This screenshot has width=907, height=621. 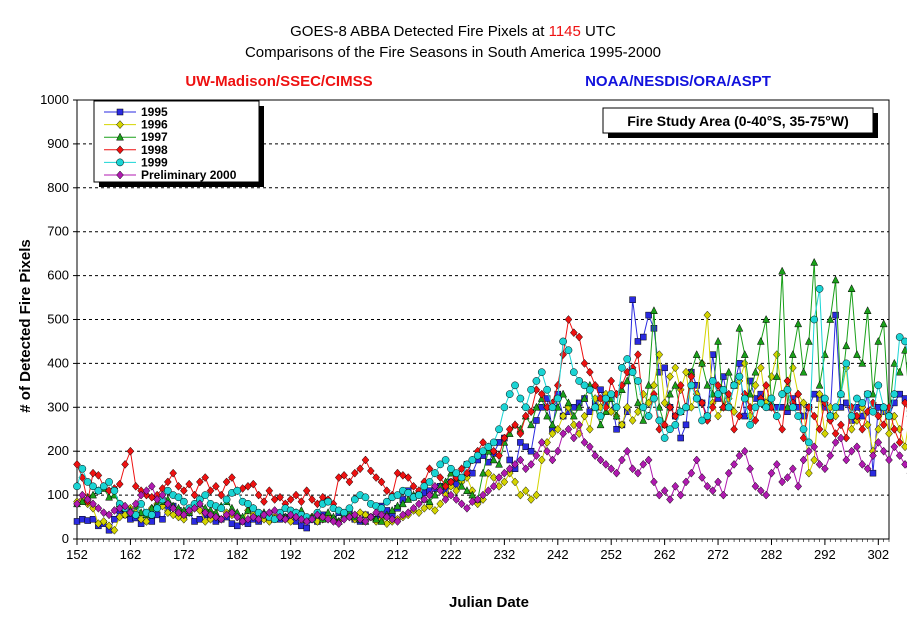 What do you see at coordinates (154, 137) in the screenshot?
I see `legend-label: 1997` at bounding box center [154, 137].